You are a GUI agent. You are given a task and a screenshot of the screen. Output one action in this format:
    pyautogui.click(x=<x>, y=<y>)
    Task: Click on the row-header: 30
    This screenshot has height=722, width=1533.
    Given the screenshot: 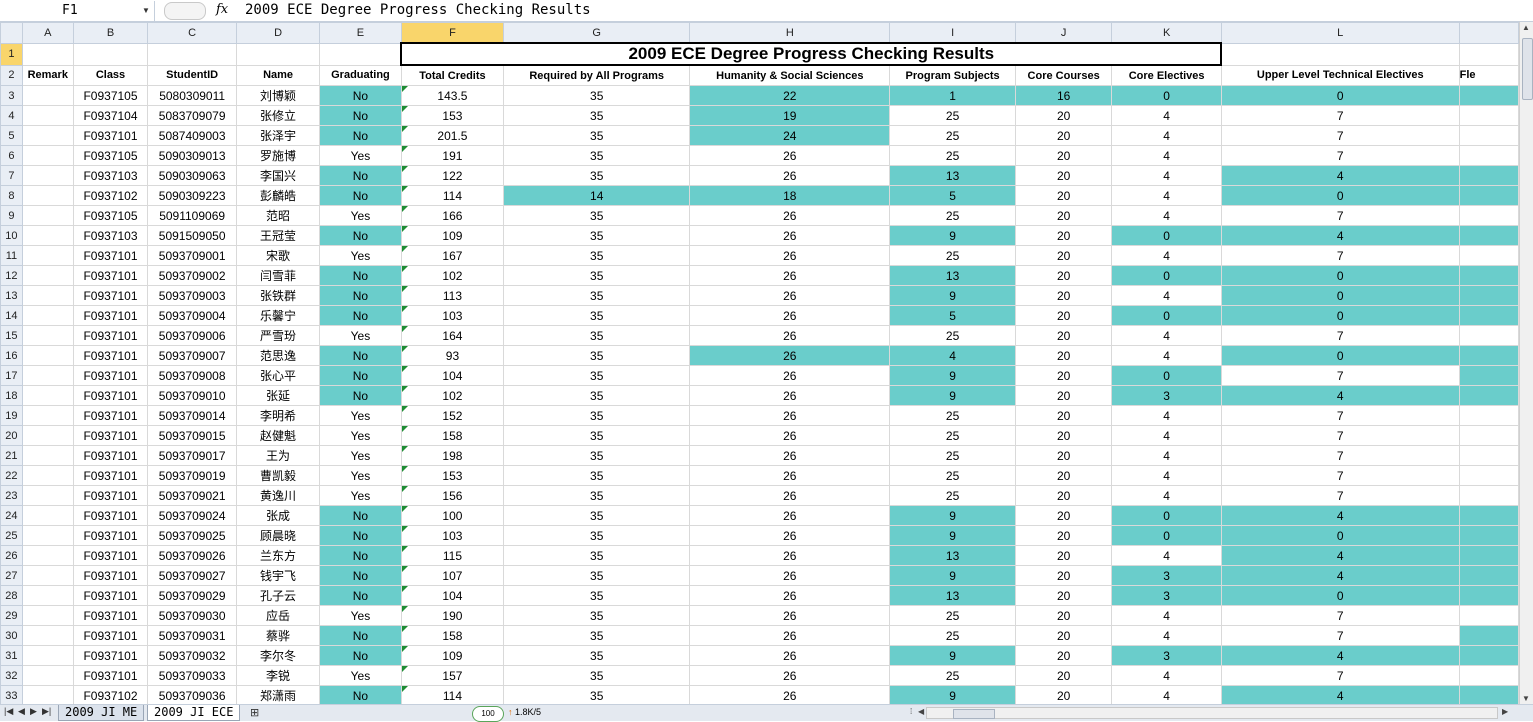 What is the action you would take?
    pyautogui.click(x=11, y=635)
    